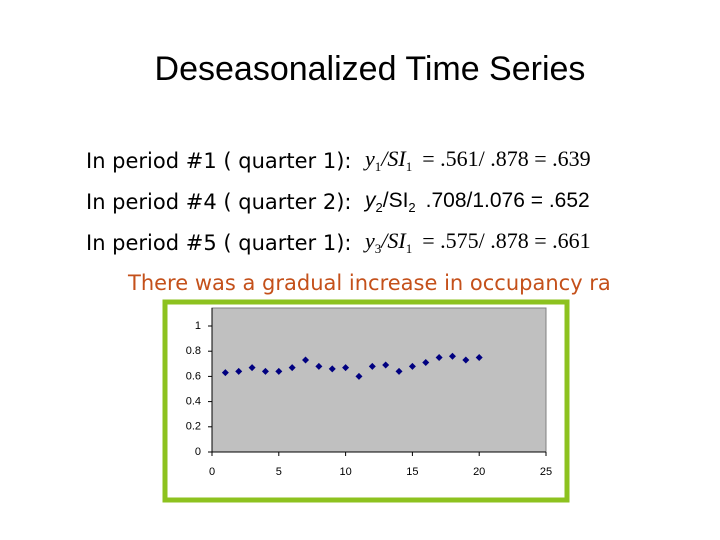 The width and height of the screenshot is (720, 540). I want to click on y-tick-label: 0.8, so click(193, 351).